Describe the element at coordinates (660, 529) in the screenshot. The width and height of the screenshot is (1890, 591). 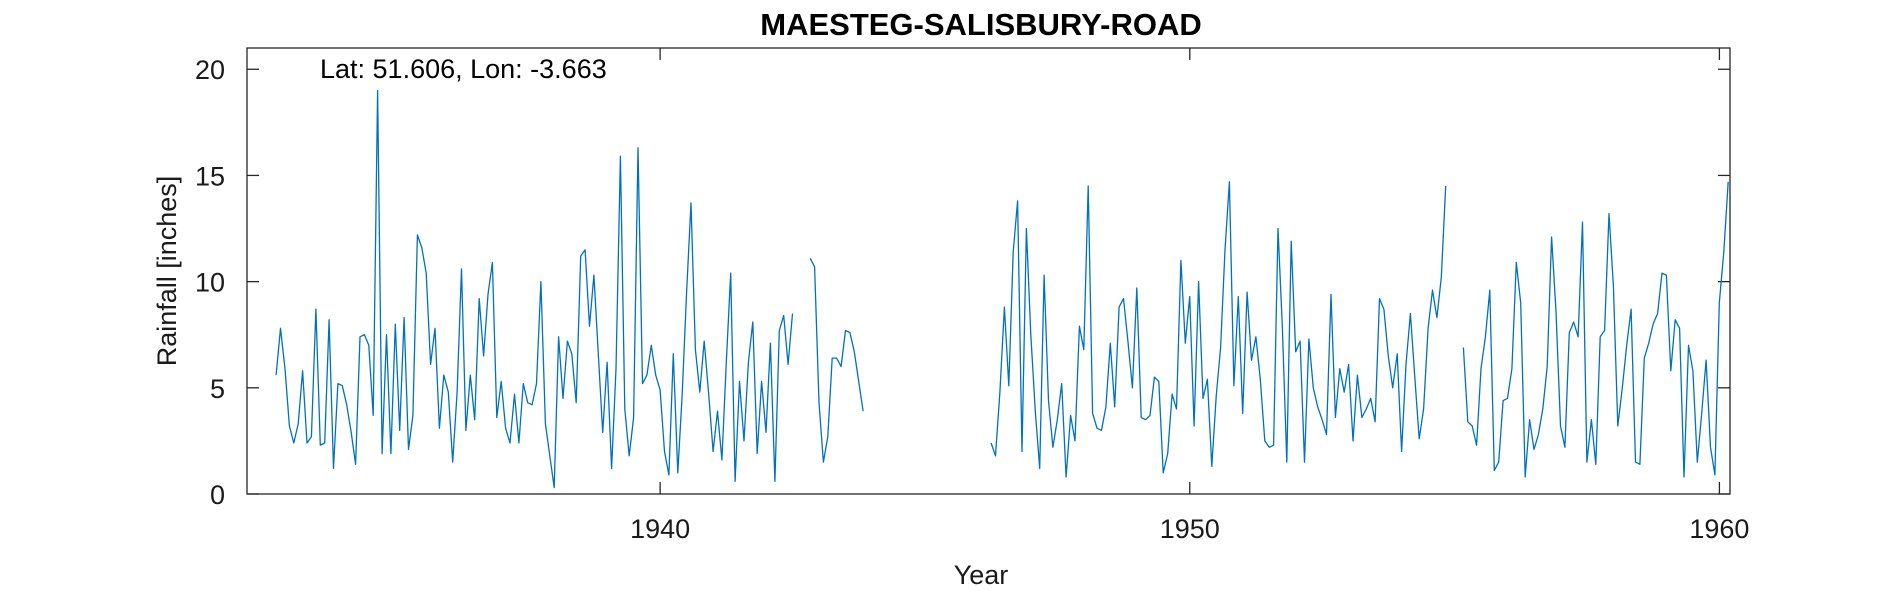
I see `x-tick-label: 1940` at that location.